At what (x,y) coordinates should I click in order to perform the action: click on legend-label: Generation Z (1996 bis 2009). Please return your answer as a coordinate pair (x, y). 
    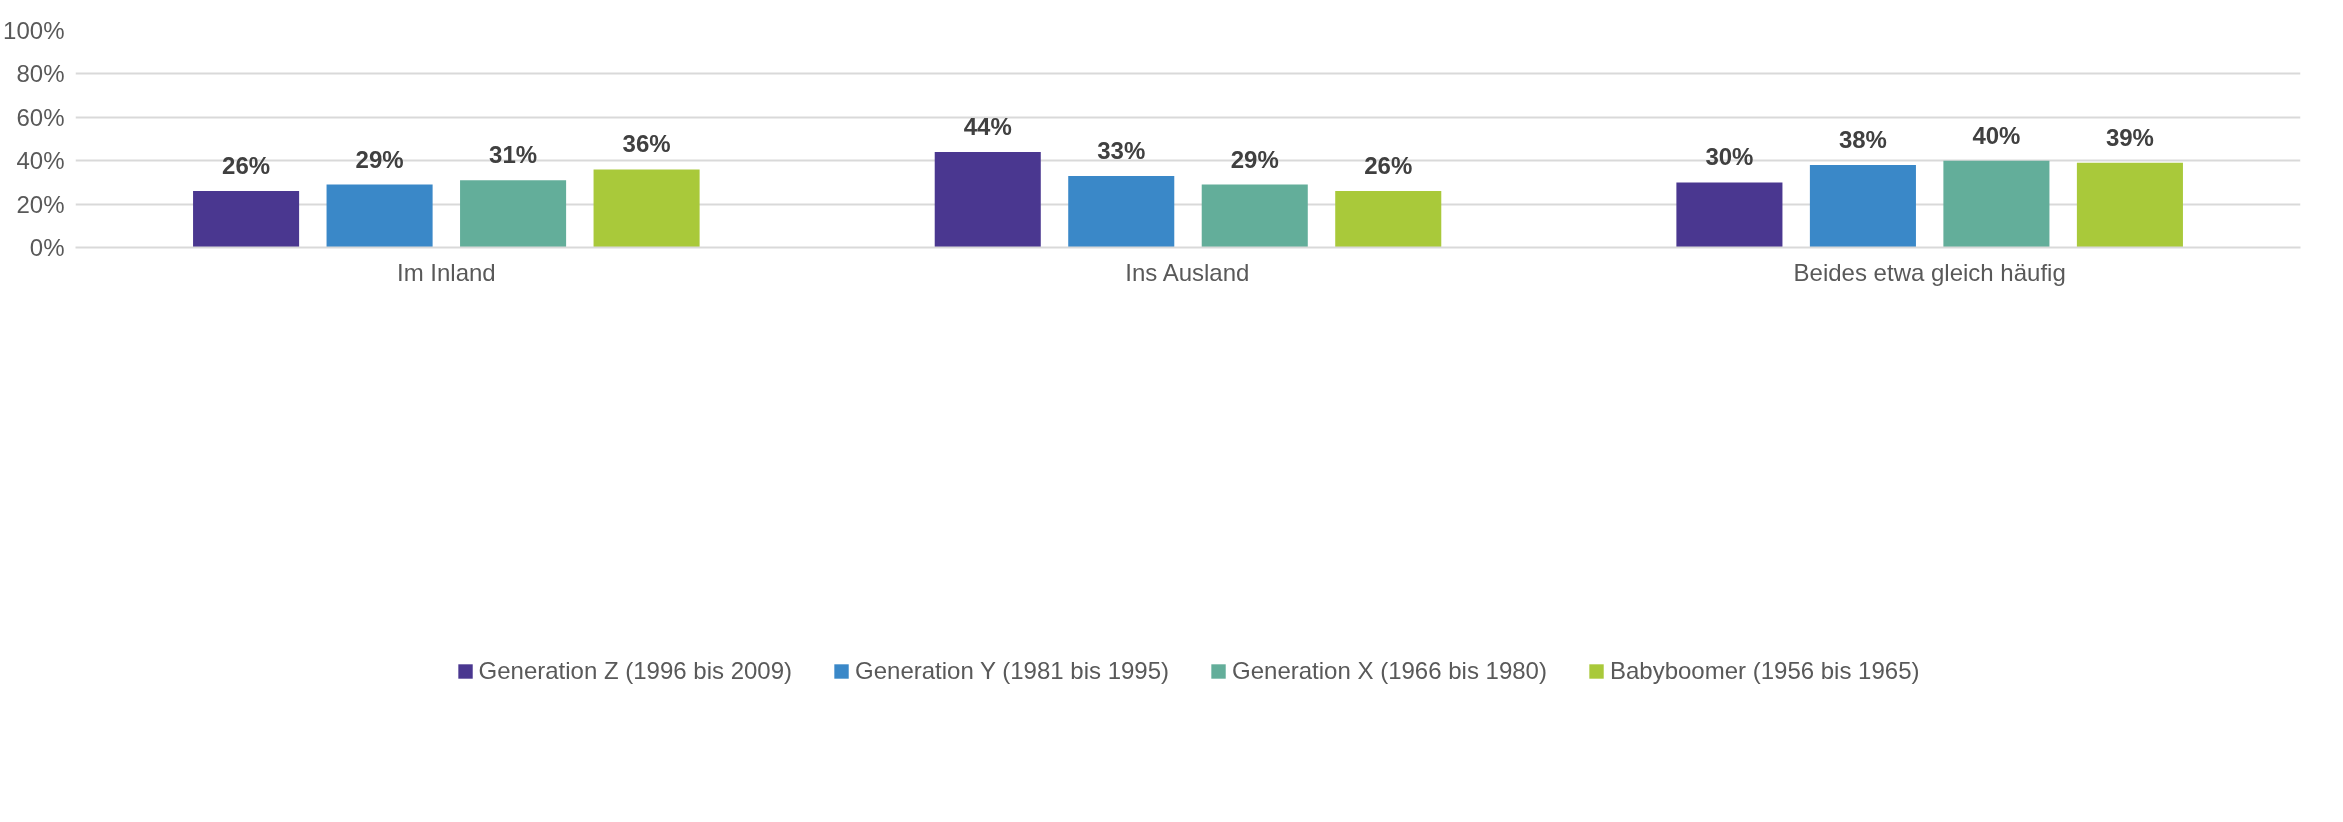
    Looking at the image, I should click on (635, 671).